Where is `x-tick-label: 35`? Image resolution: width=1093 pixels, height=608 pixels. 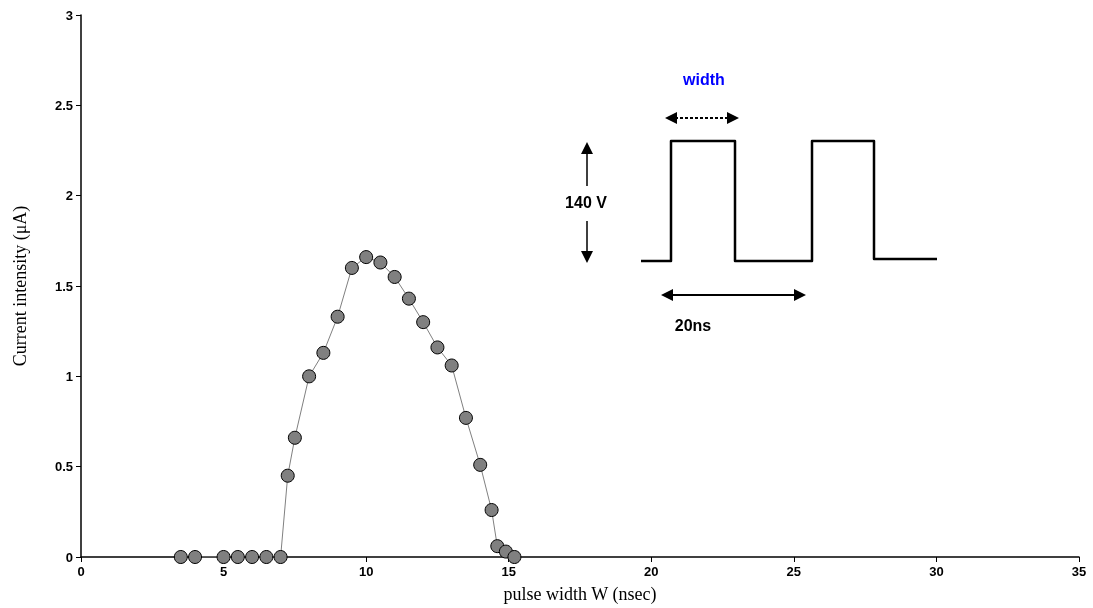
x-tick-label: 35 is located at coordinates (1079, 571).